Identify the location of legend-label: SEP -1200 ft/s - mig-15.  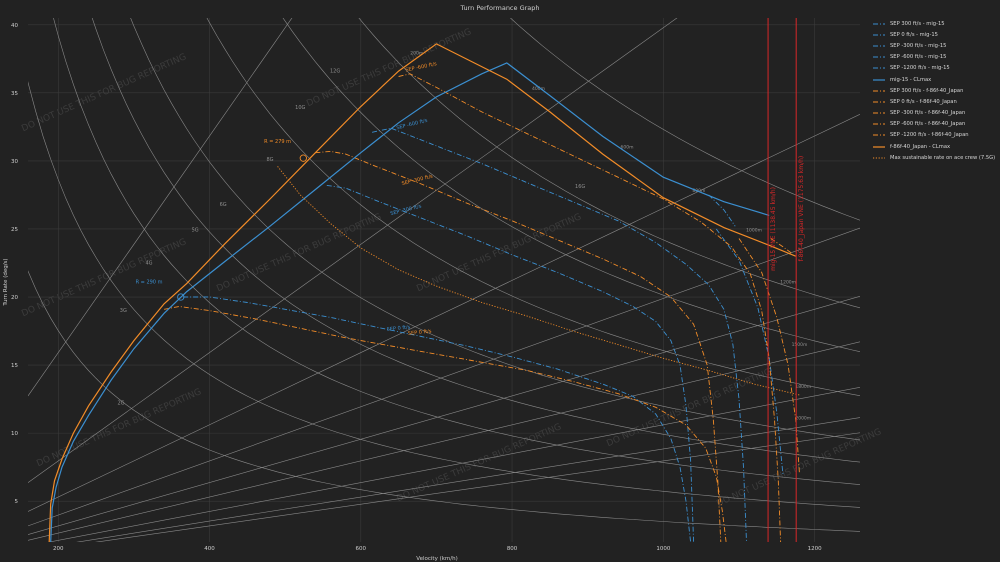
(920, 68).